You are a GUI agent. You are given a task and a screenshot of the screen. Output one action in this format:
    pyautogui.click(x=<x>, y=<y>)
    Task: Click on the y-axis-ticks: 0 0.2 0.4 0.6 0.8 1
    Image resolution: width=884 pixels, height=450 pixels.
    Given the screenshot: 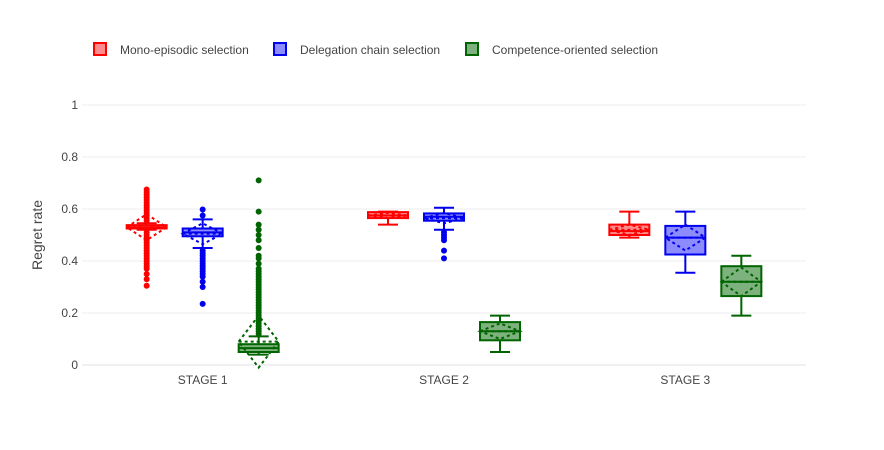 What is the action you would take?
    pyautogui.click(x=69, y=235)
    